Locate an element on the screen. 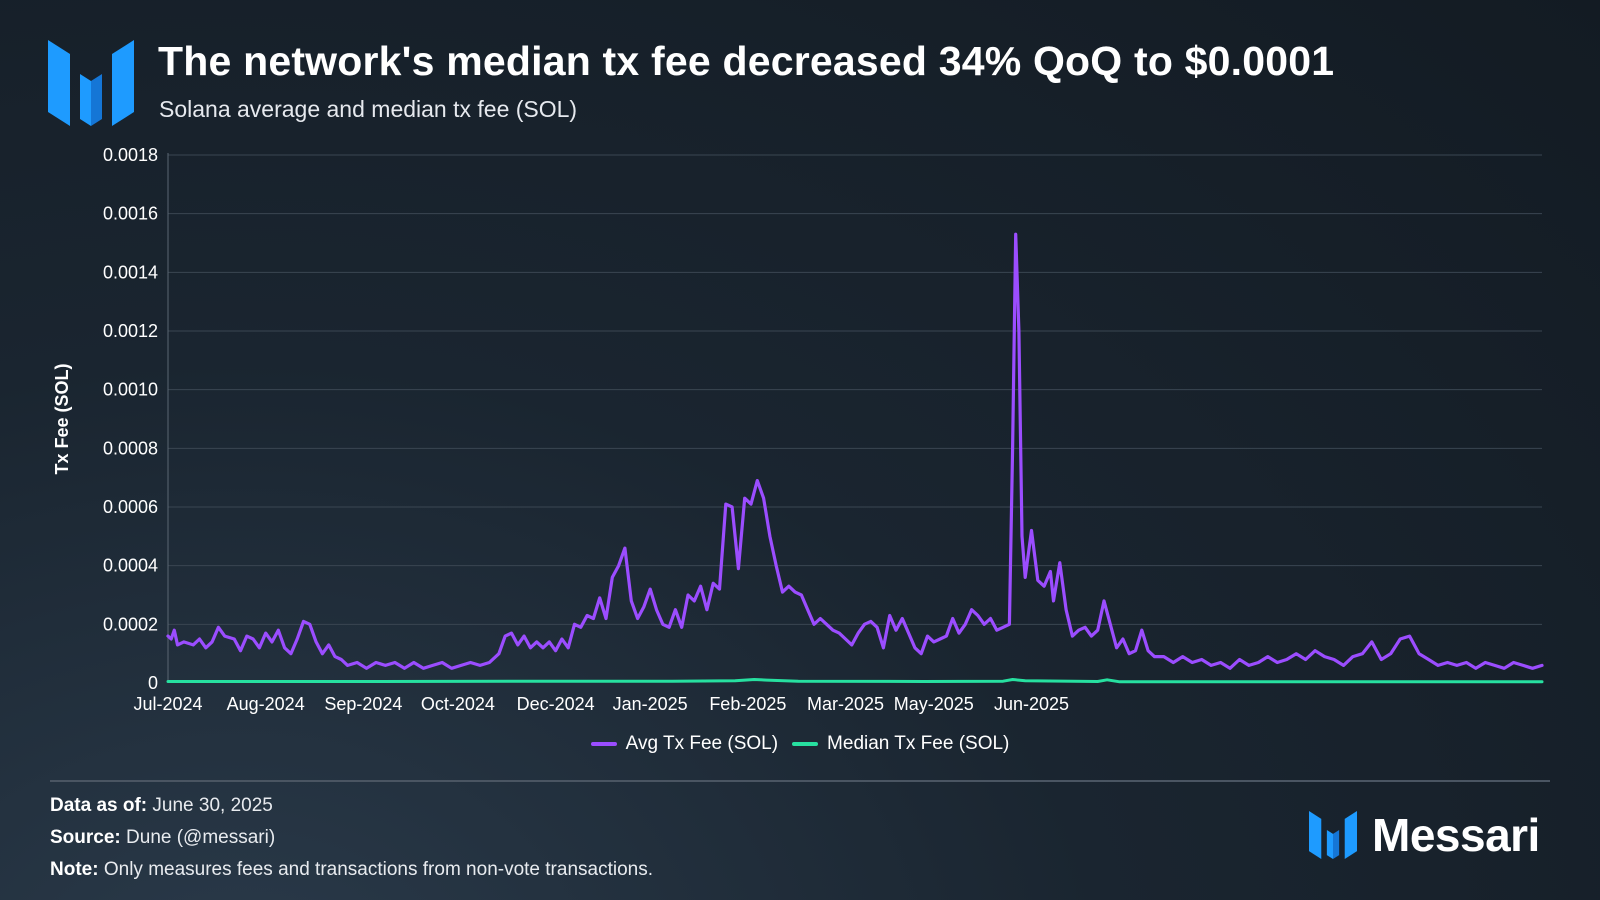 The image size is (1600, 900). x-tick-label: Aug-2024 is located at coordinates (266, 704).